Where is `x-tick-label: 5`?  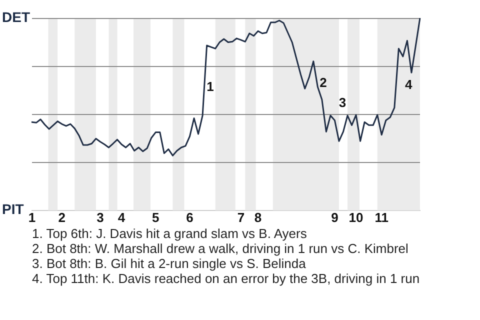 x-tick-label: 5 is located at coordinates (156, 217).